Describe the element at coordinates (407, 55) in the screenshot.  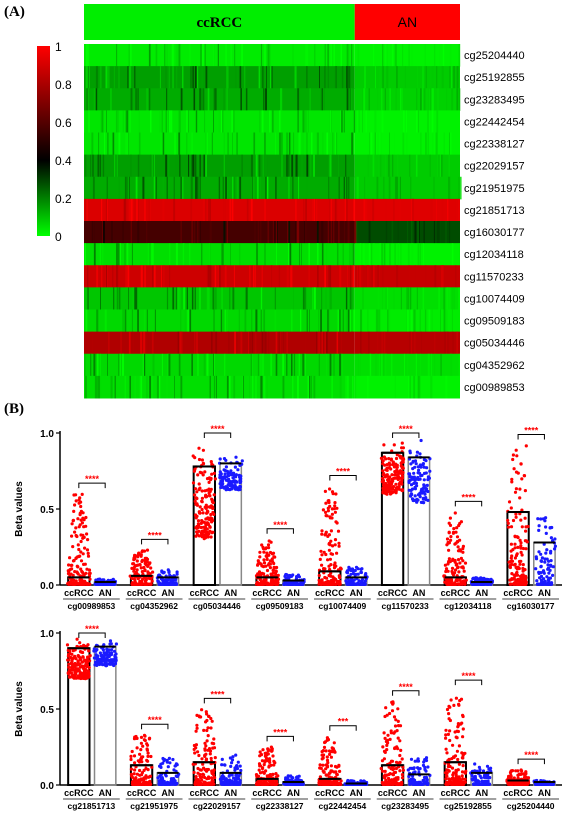
I see `heatmap-cell-an` at that location.